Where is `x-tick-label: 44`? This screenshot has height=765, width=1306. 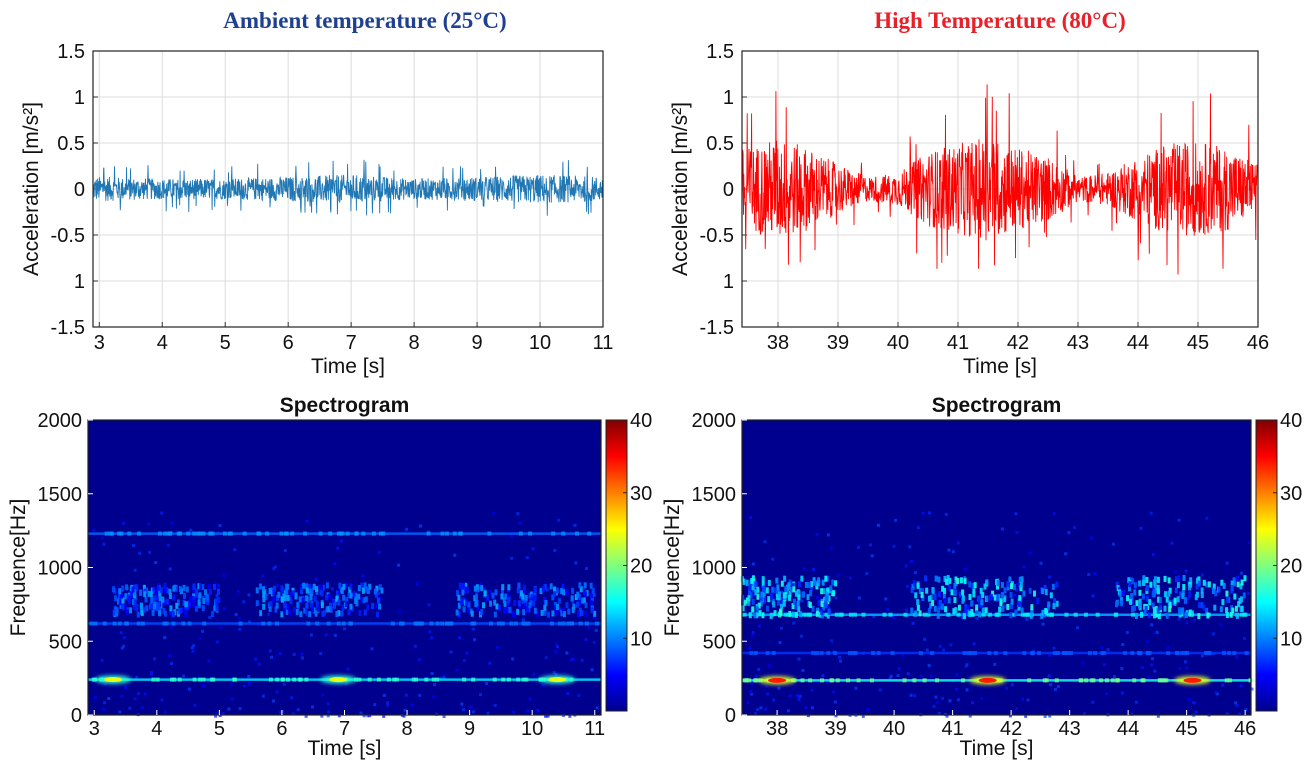
x-tick-label: 44 is located at coordinates (1128, 729).